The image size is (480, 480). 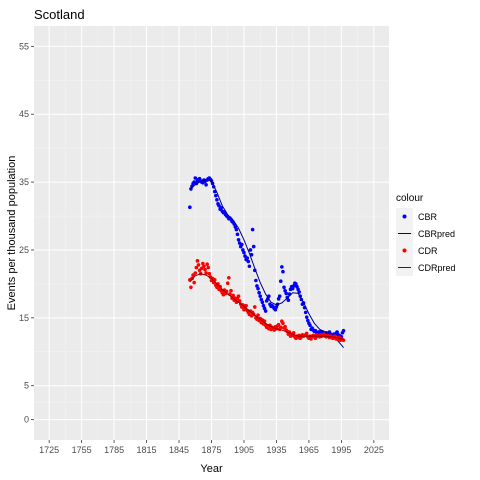 What do you see at coordinates (26, 420) in the screenshot?
I see `y-tick-label: 0` at bounding box center [26, 420].